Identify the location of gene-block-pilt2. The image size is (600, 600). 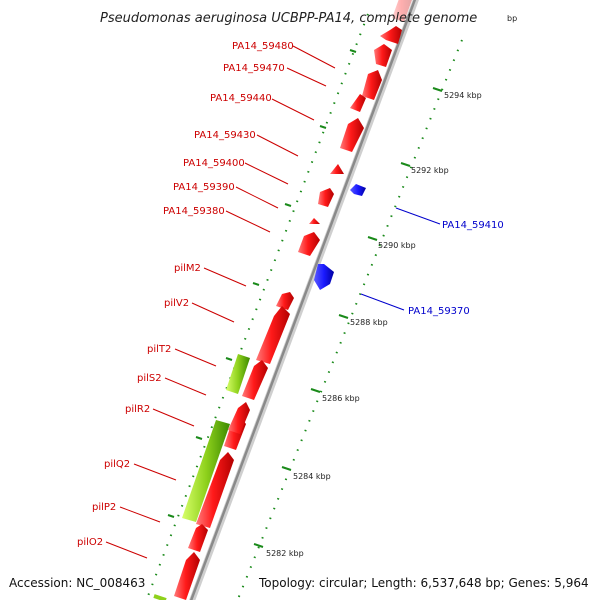
(238, 374).